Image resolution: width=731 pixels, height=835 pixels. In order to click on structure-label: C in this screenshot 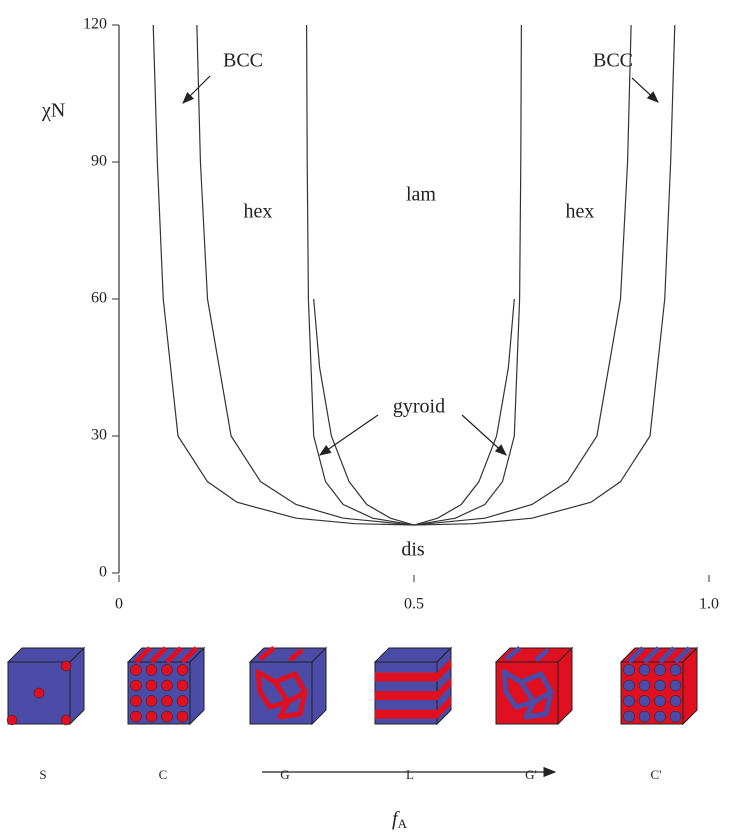, I will do `click(163, 774)`.